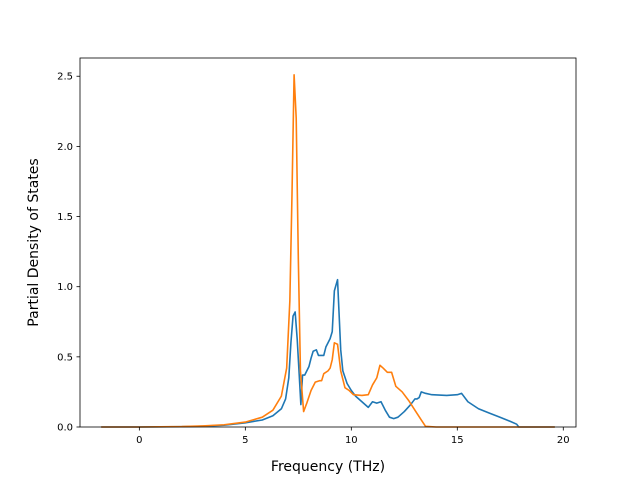 This screenshot has width=640, height=480. Describe the element at coordinates (65, 357) in the screenshot. I see `y-tick-label: 0.5` at that location.